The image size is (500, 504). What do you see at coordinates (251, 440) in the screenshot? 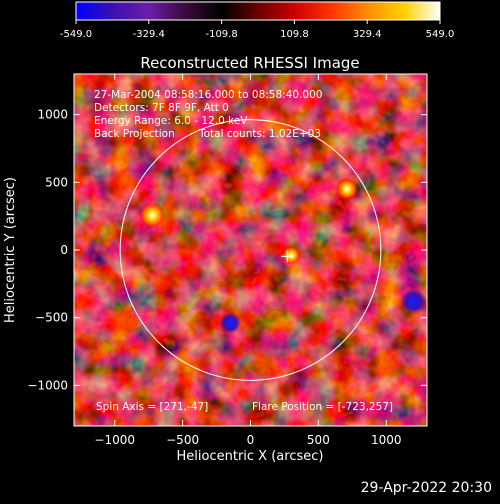
I see `x-tick-label: 0` at bounding box center [251, 440].